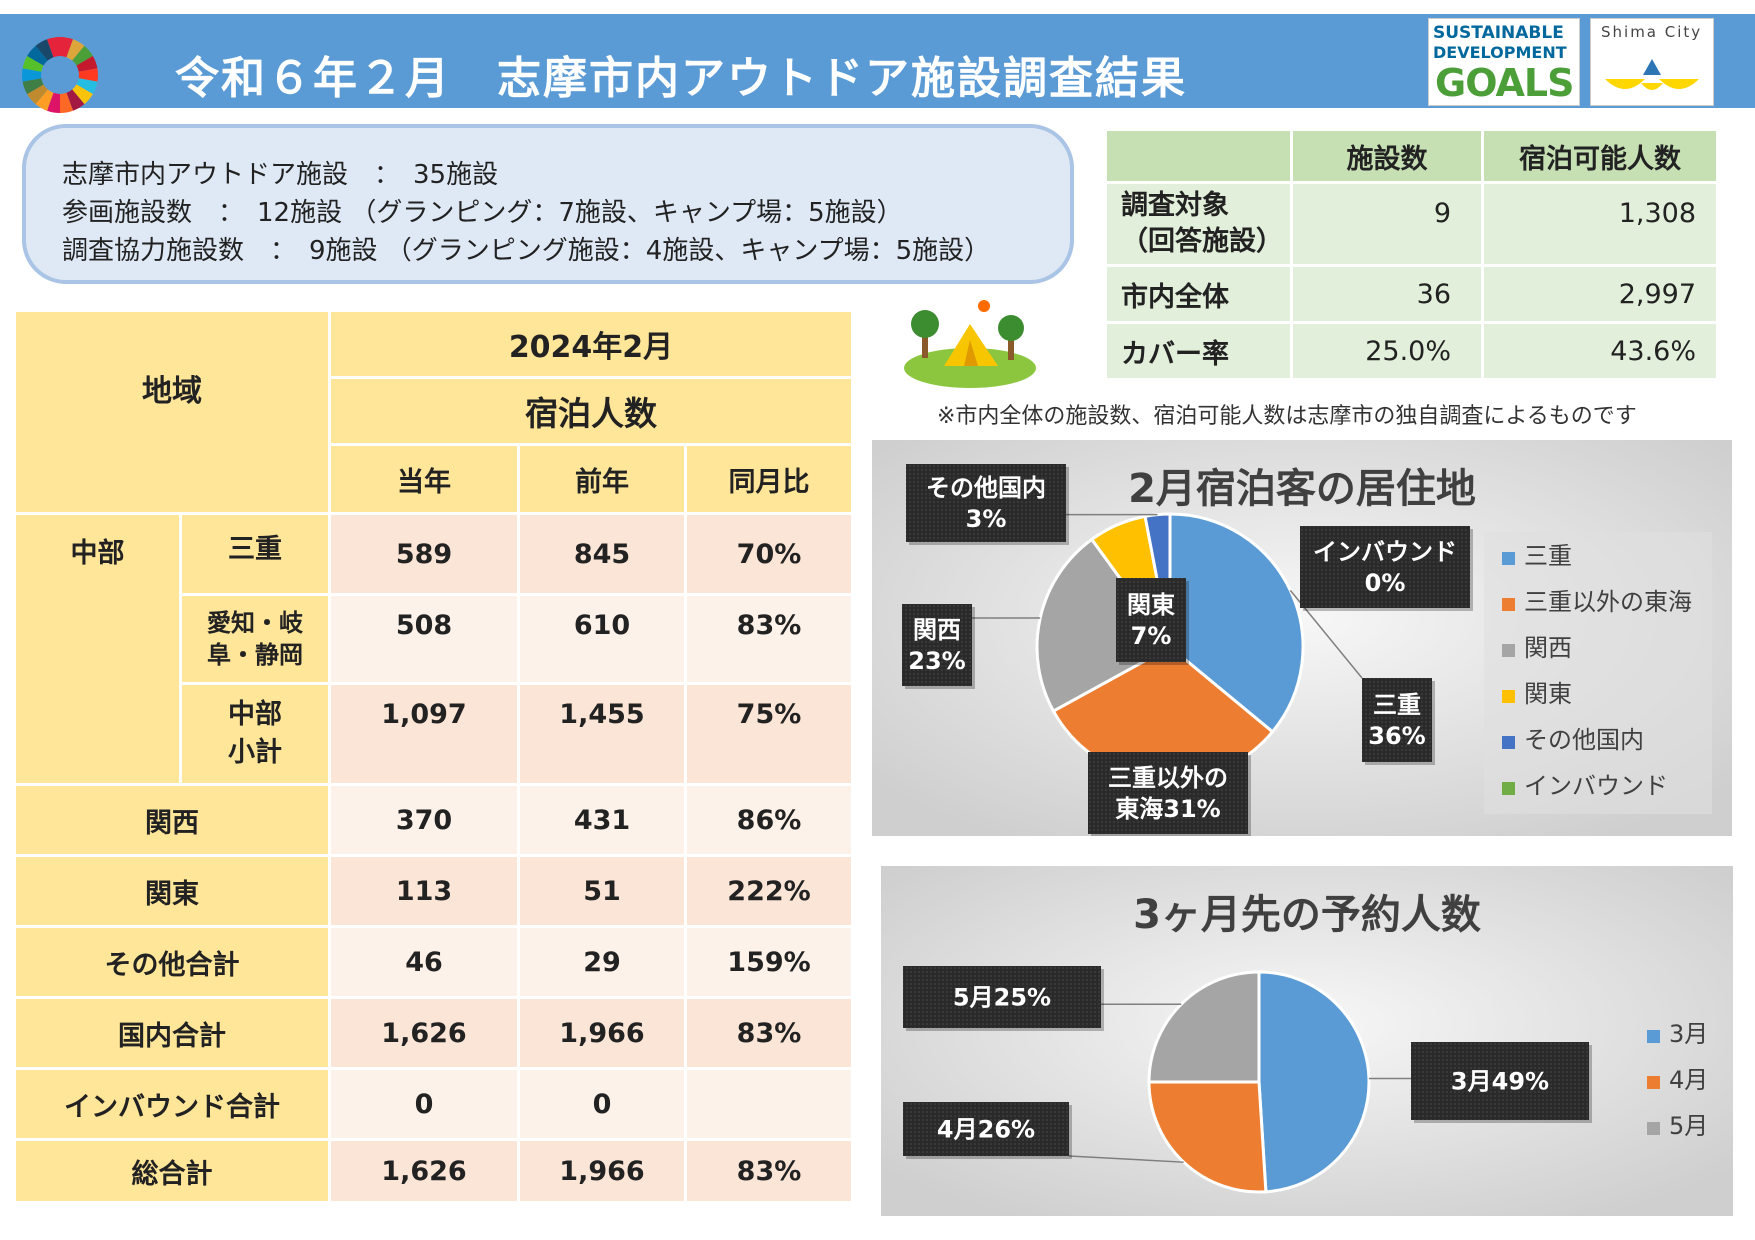 This screenshot has height=1240, width=1755. Describe the element at coordinates (60, 75) in the screenshot. I see `sdg-wheel-icon` at that location.